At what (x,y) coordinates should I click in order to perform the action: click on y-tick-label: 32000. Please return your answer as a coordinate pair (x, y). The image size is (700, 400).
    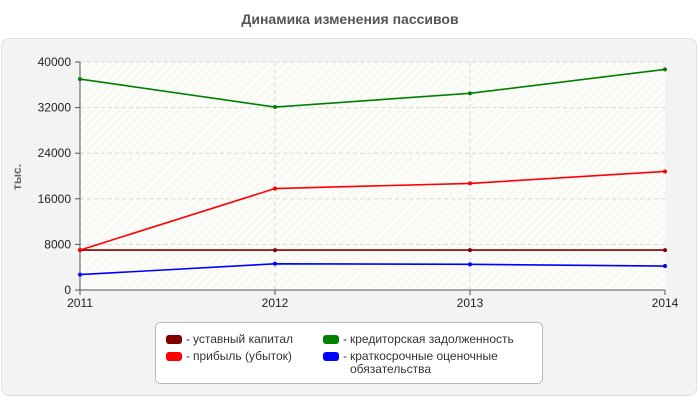
    Looking at the image, I should click on (55, 108).